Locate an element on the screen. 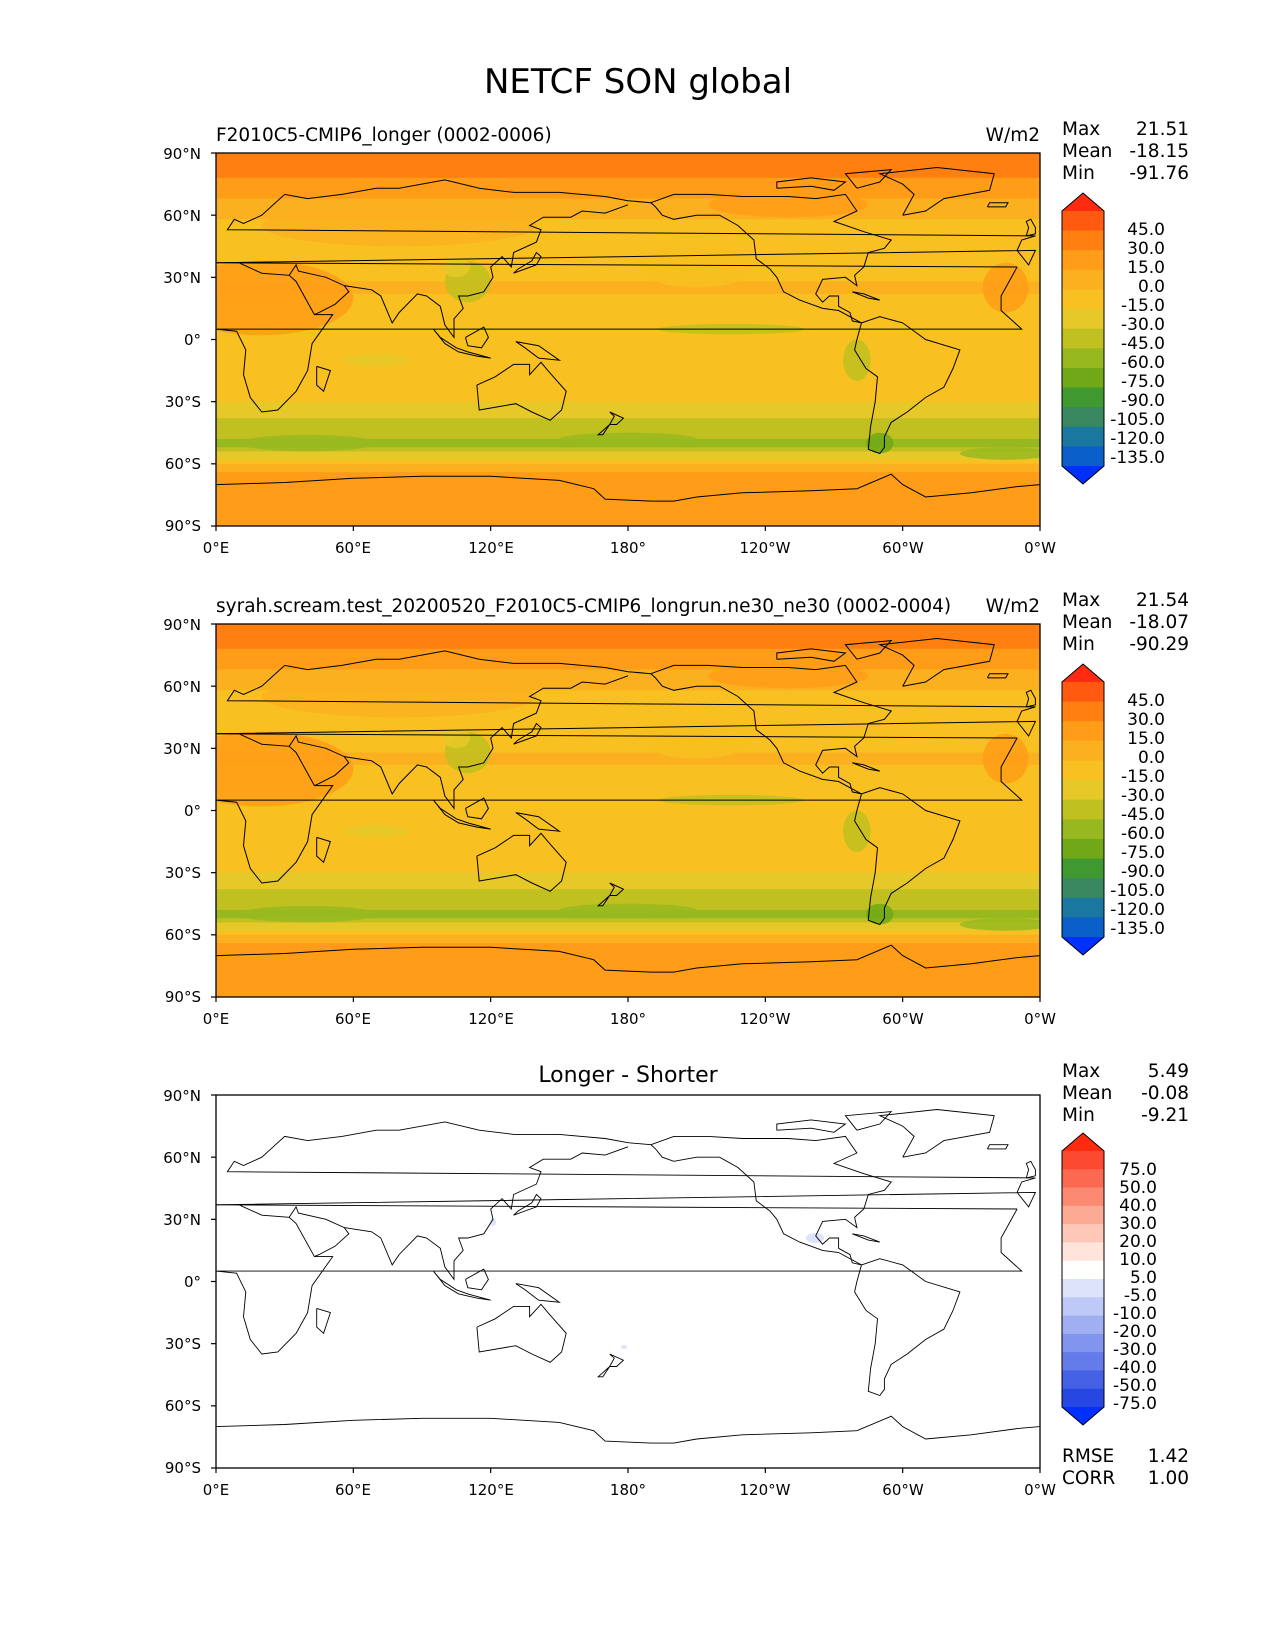 The image size is (1275, 1650). x-tick-label: 60°W is located at coordinates (903, 1019).